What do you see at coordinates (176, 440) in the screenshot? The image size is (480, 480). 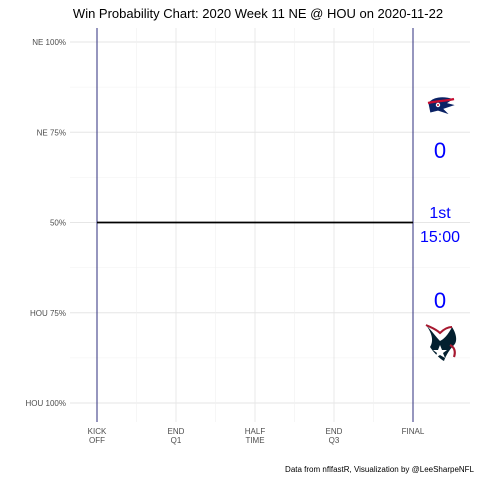 I see `x-tick-label-line: Q1` at bounding box center [176, 440].